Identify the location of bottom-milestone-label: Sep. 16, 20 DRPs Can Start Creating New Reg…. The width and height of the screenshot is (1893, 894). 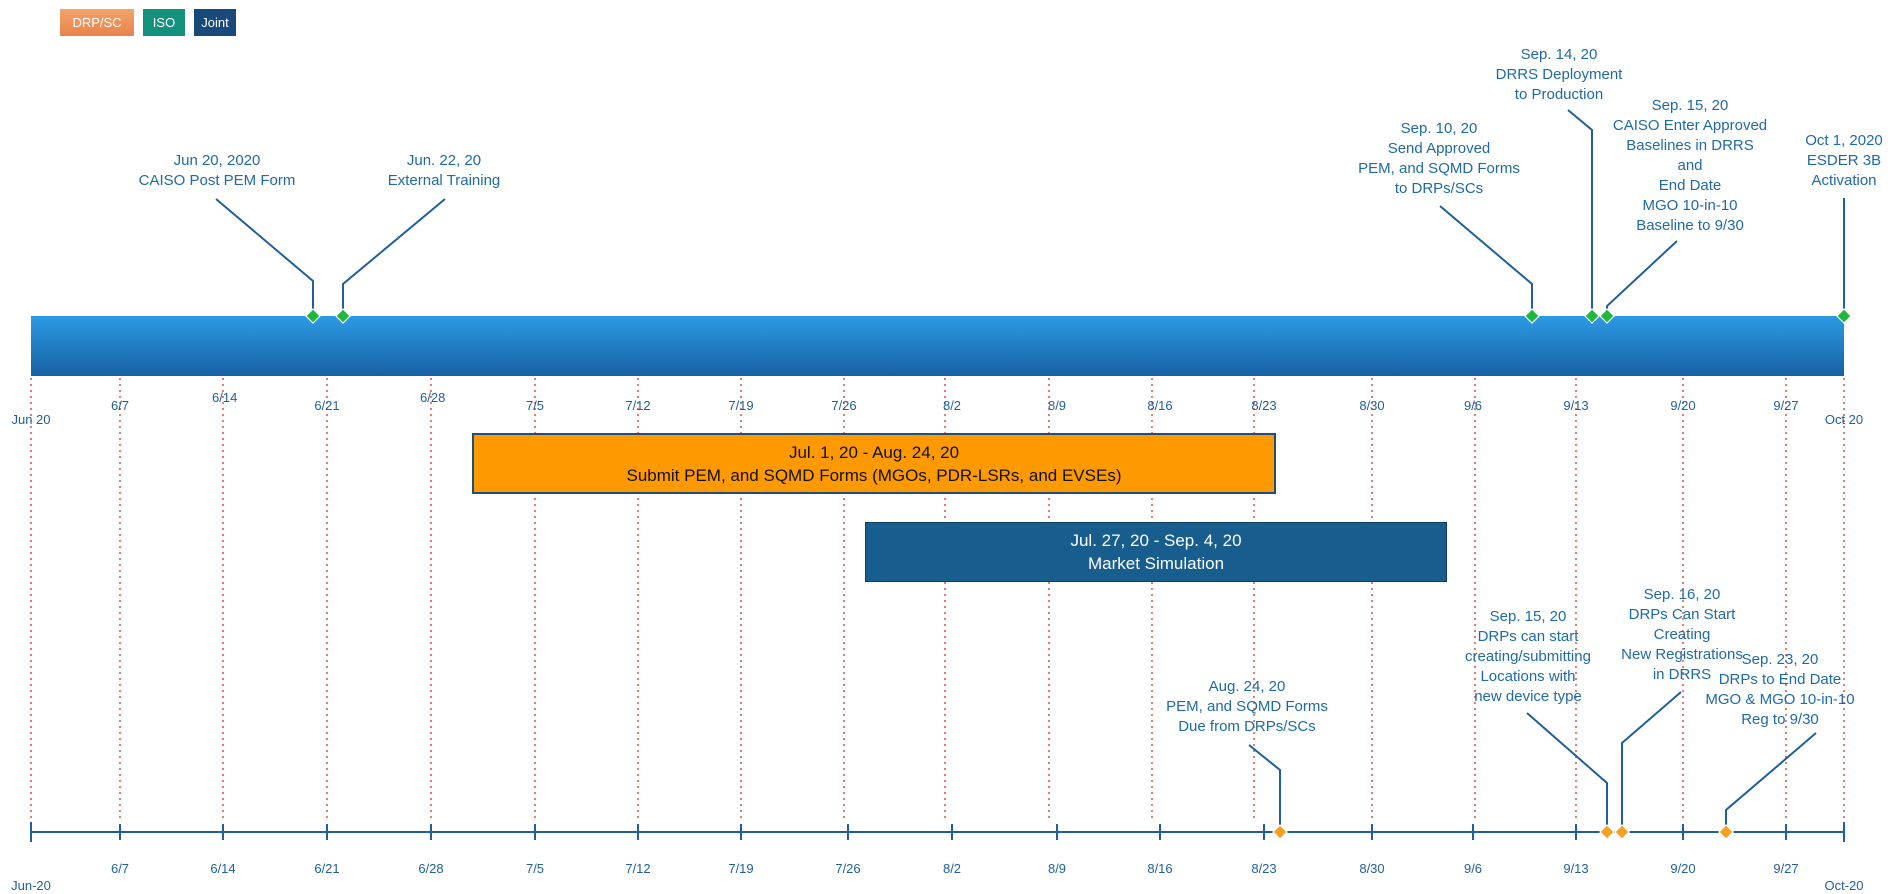
(1682, 635).